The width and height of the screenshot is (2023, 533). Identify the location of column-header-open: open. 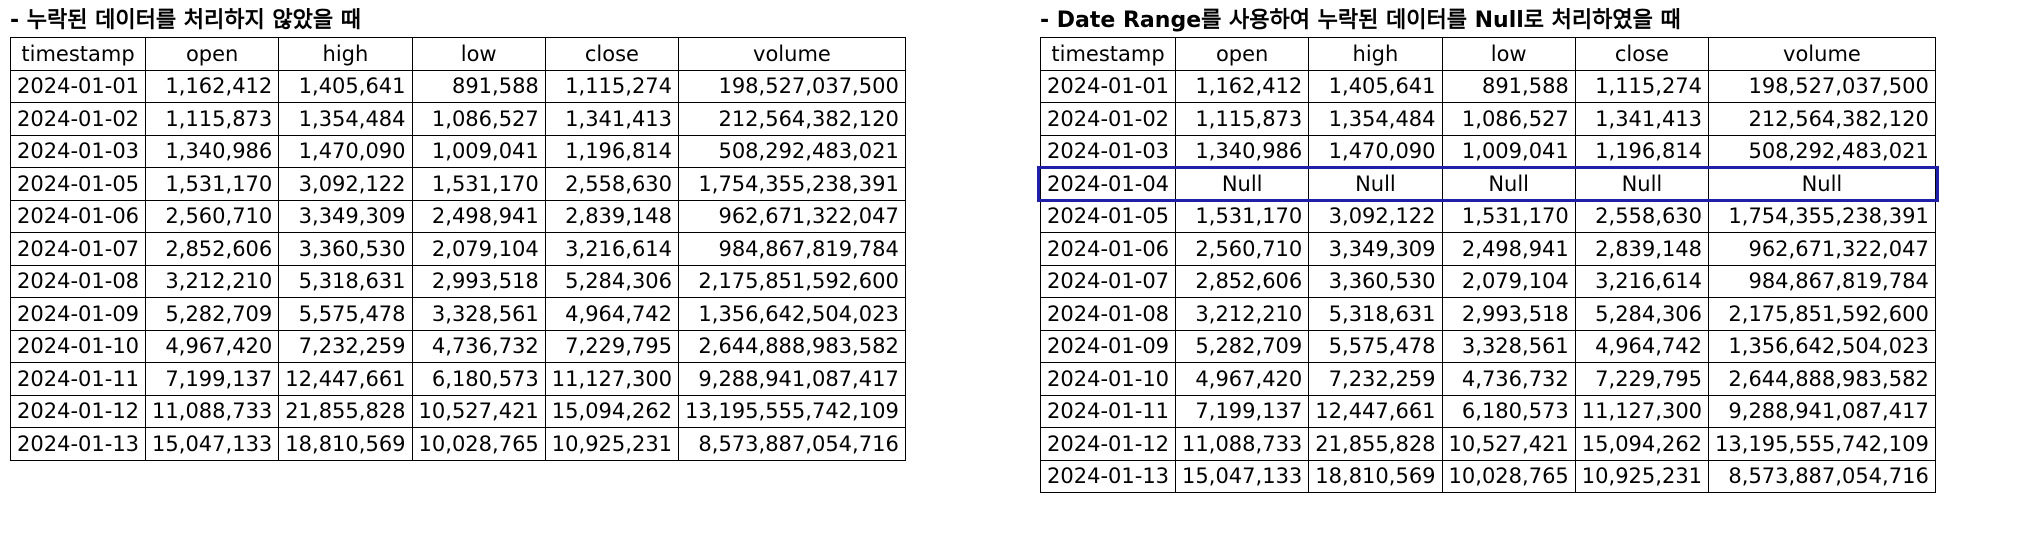
(1242, 54).